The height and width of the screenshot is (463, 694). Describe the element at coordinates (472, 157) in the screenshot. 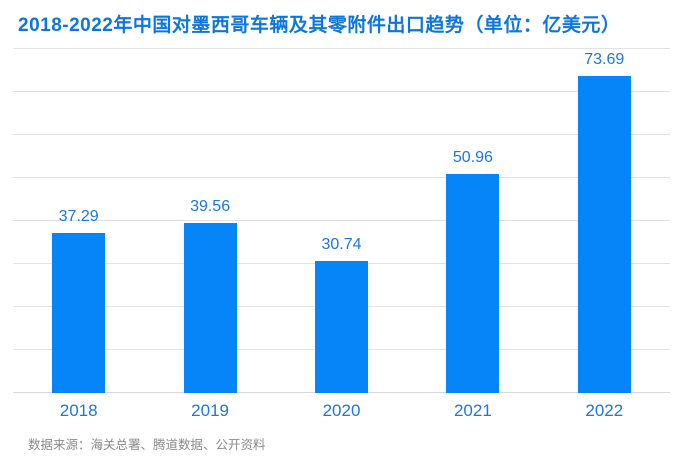

I see `bar-value-label-2021: 50.96` at that location.